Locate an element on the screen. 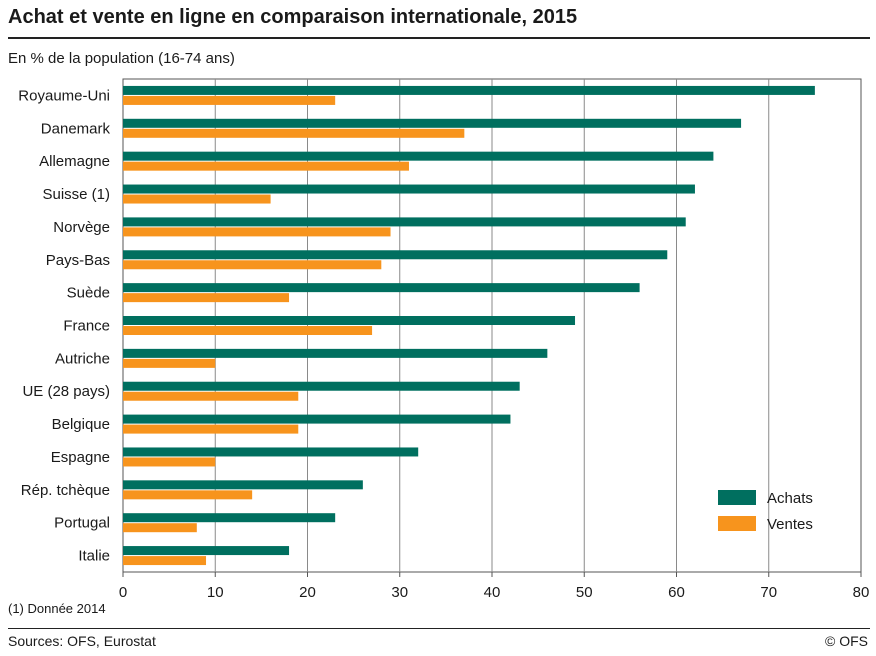 The height and width of the screenshot is (656, 876). category-label: Danemark is located at coordinates (76, 128).